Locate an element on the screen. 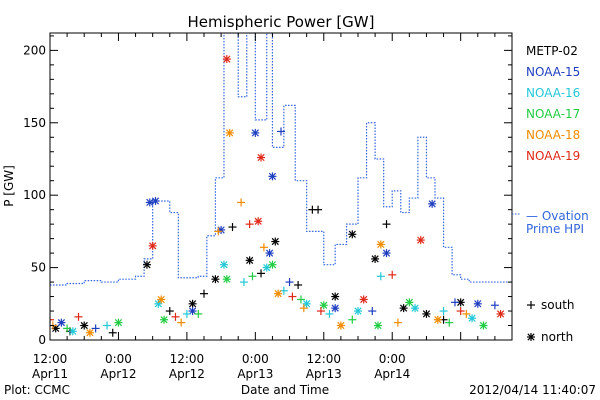 Image resolution: width=600 pixels, height=400 pixels. legend-marker-label: south is located at coordinates (558, 305).